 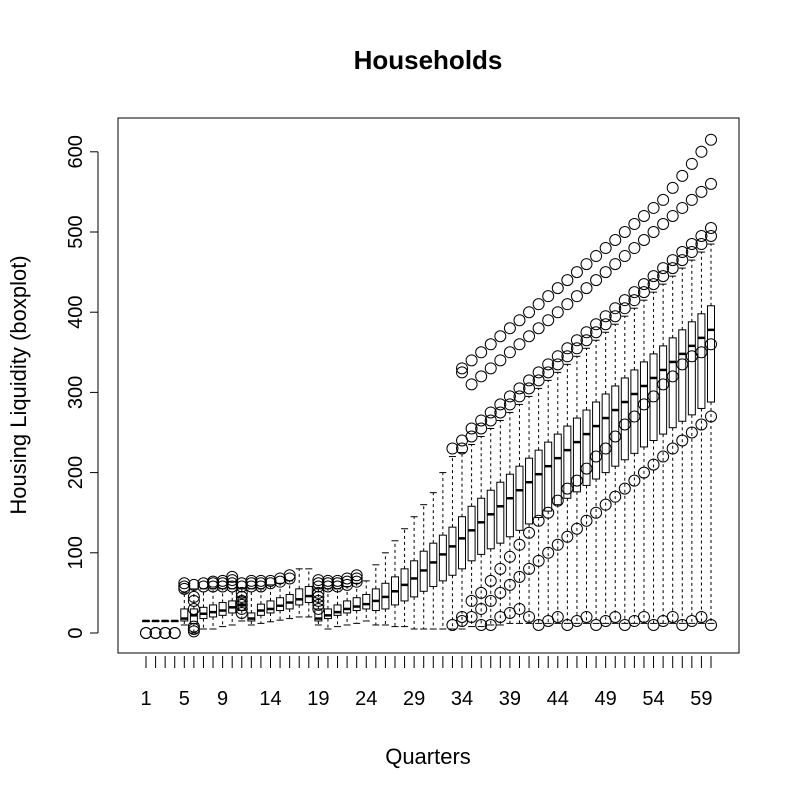 What do you see at coordinates (366, 699) in the screenshot?
I see `x-tick-label: 24` at bounding box center [366, 699].